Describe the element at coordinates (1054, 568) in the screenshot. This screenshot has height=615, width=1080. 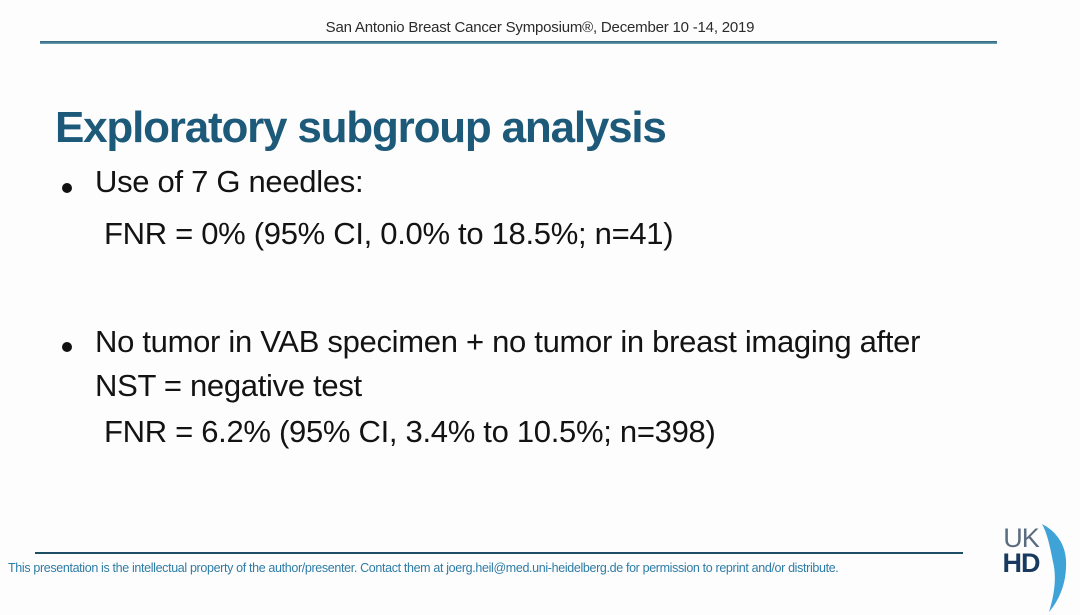
I see `logo-swoosh-icon` at that location.